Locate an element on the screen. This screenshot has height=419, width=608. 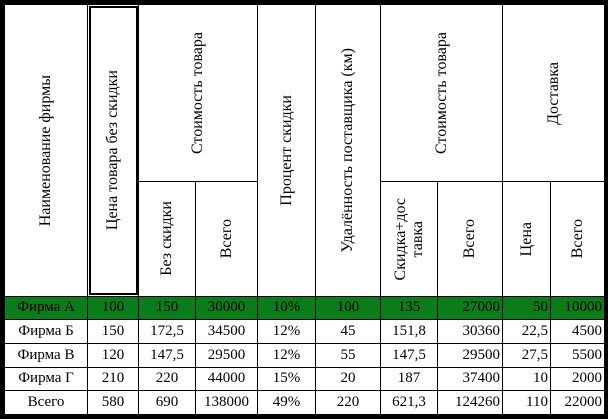
cell-cost-total-2: 27000 is located at coordinates (470, 308).